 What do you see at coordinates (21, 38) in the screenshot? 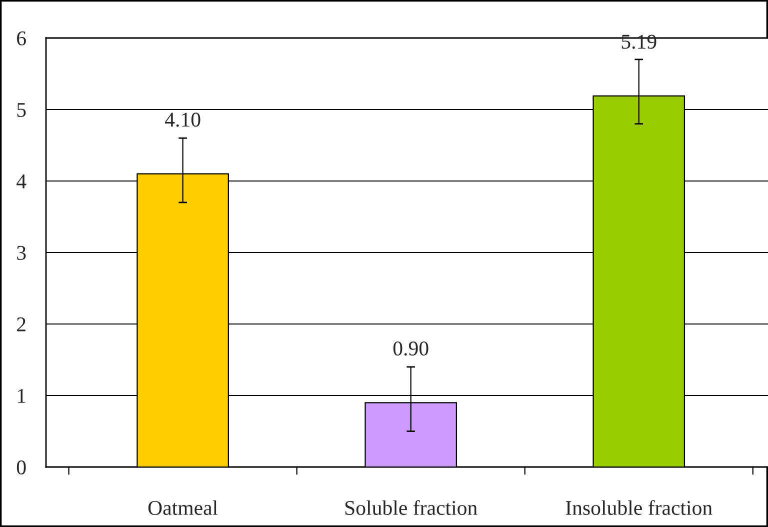
I see `y-tick-label: 6` at bounding box center [21, 38].